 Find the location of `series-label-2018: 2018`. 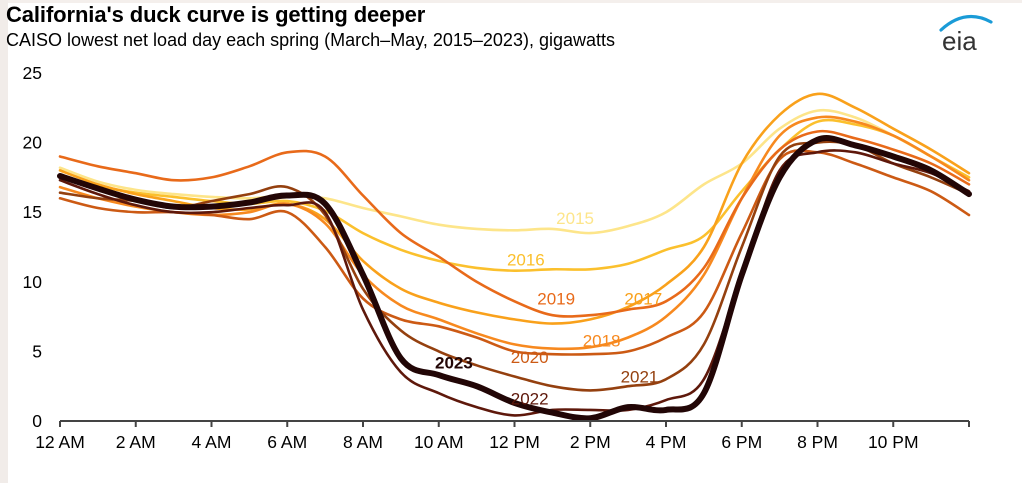

series-label-2018: 2018 is located at coordinates (602, 340).